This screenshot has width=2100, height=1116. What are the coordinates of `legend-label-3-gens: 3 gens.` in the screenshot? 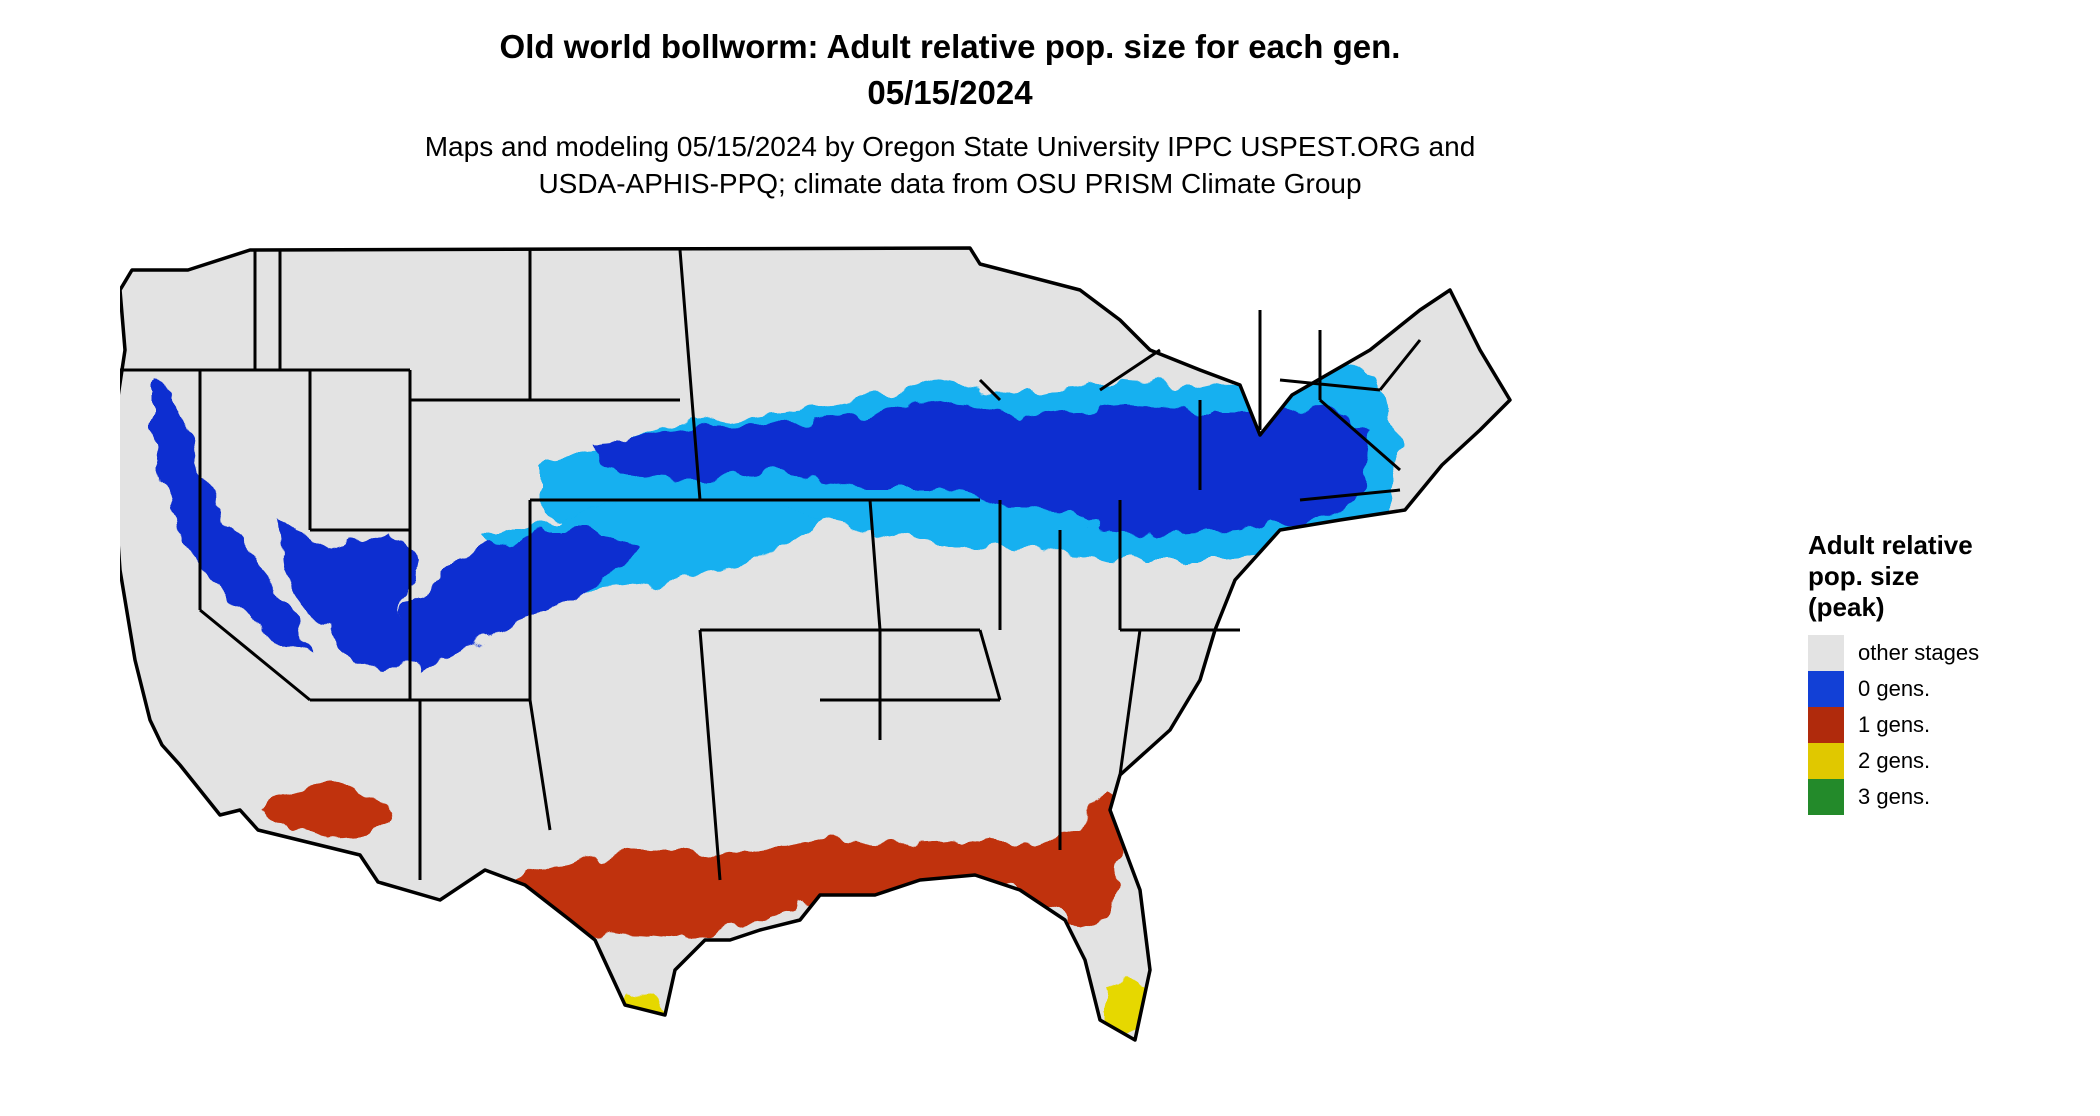 It's located at (1894, 796).